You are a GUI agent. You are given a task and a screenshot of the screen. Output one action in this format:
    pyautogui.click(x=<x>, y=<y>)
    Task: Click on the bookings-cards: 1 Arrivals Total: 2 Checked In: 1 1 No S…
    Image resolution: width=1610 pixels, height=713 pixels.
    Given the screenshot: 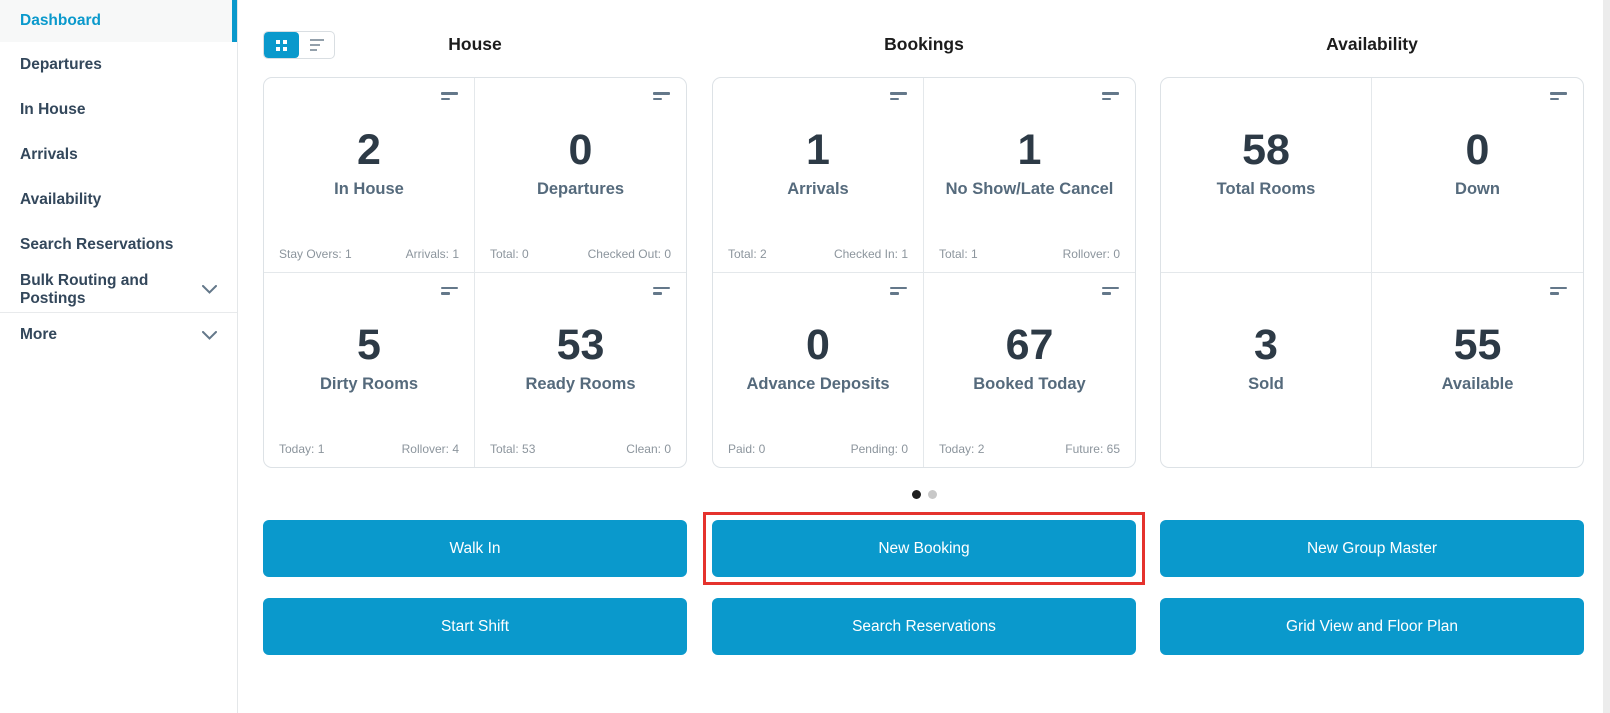 What is the action you would take?
    pyautogui.click(x=924, y=272)
    